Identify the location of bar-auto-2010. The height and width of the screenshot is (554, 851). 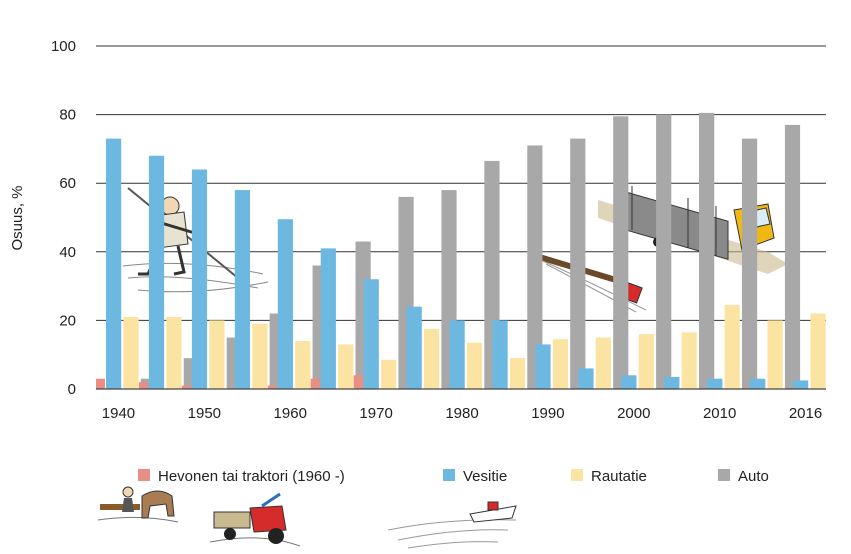
(749, 263).